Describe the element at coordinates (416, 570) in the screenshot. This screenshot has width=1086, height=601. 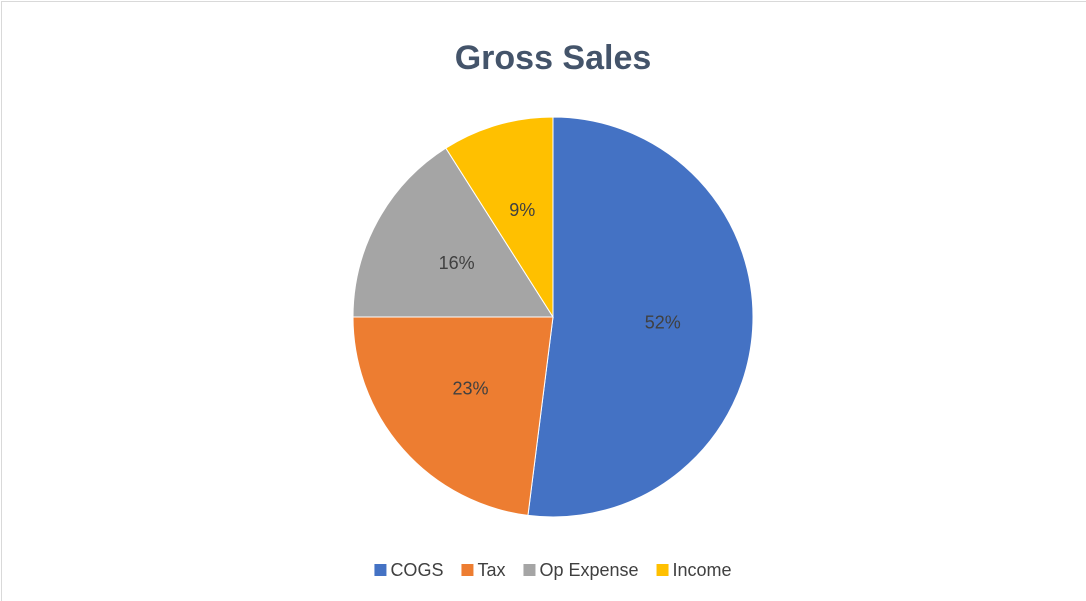
I see `legend-label: COGS` at that location.